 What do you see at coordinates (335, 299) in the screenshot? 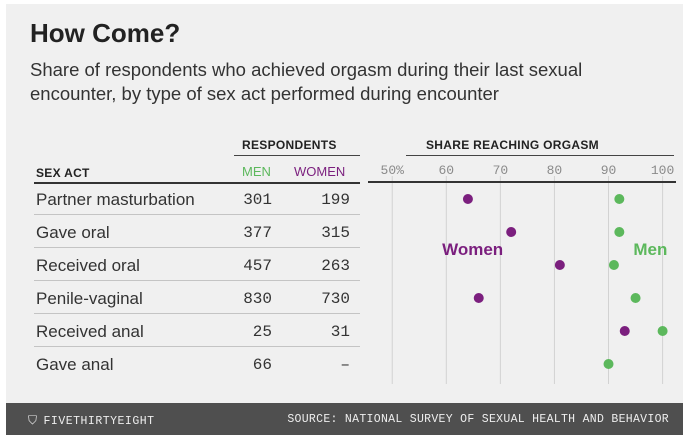
I see `women-count-penile-vaginal: 730` at bounding box center [335, 299].